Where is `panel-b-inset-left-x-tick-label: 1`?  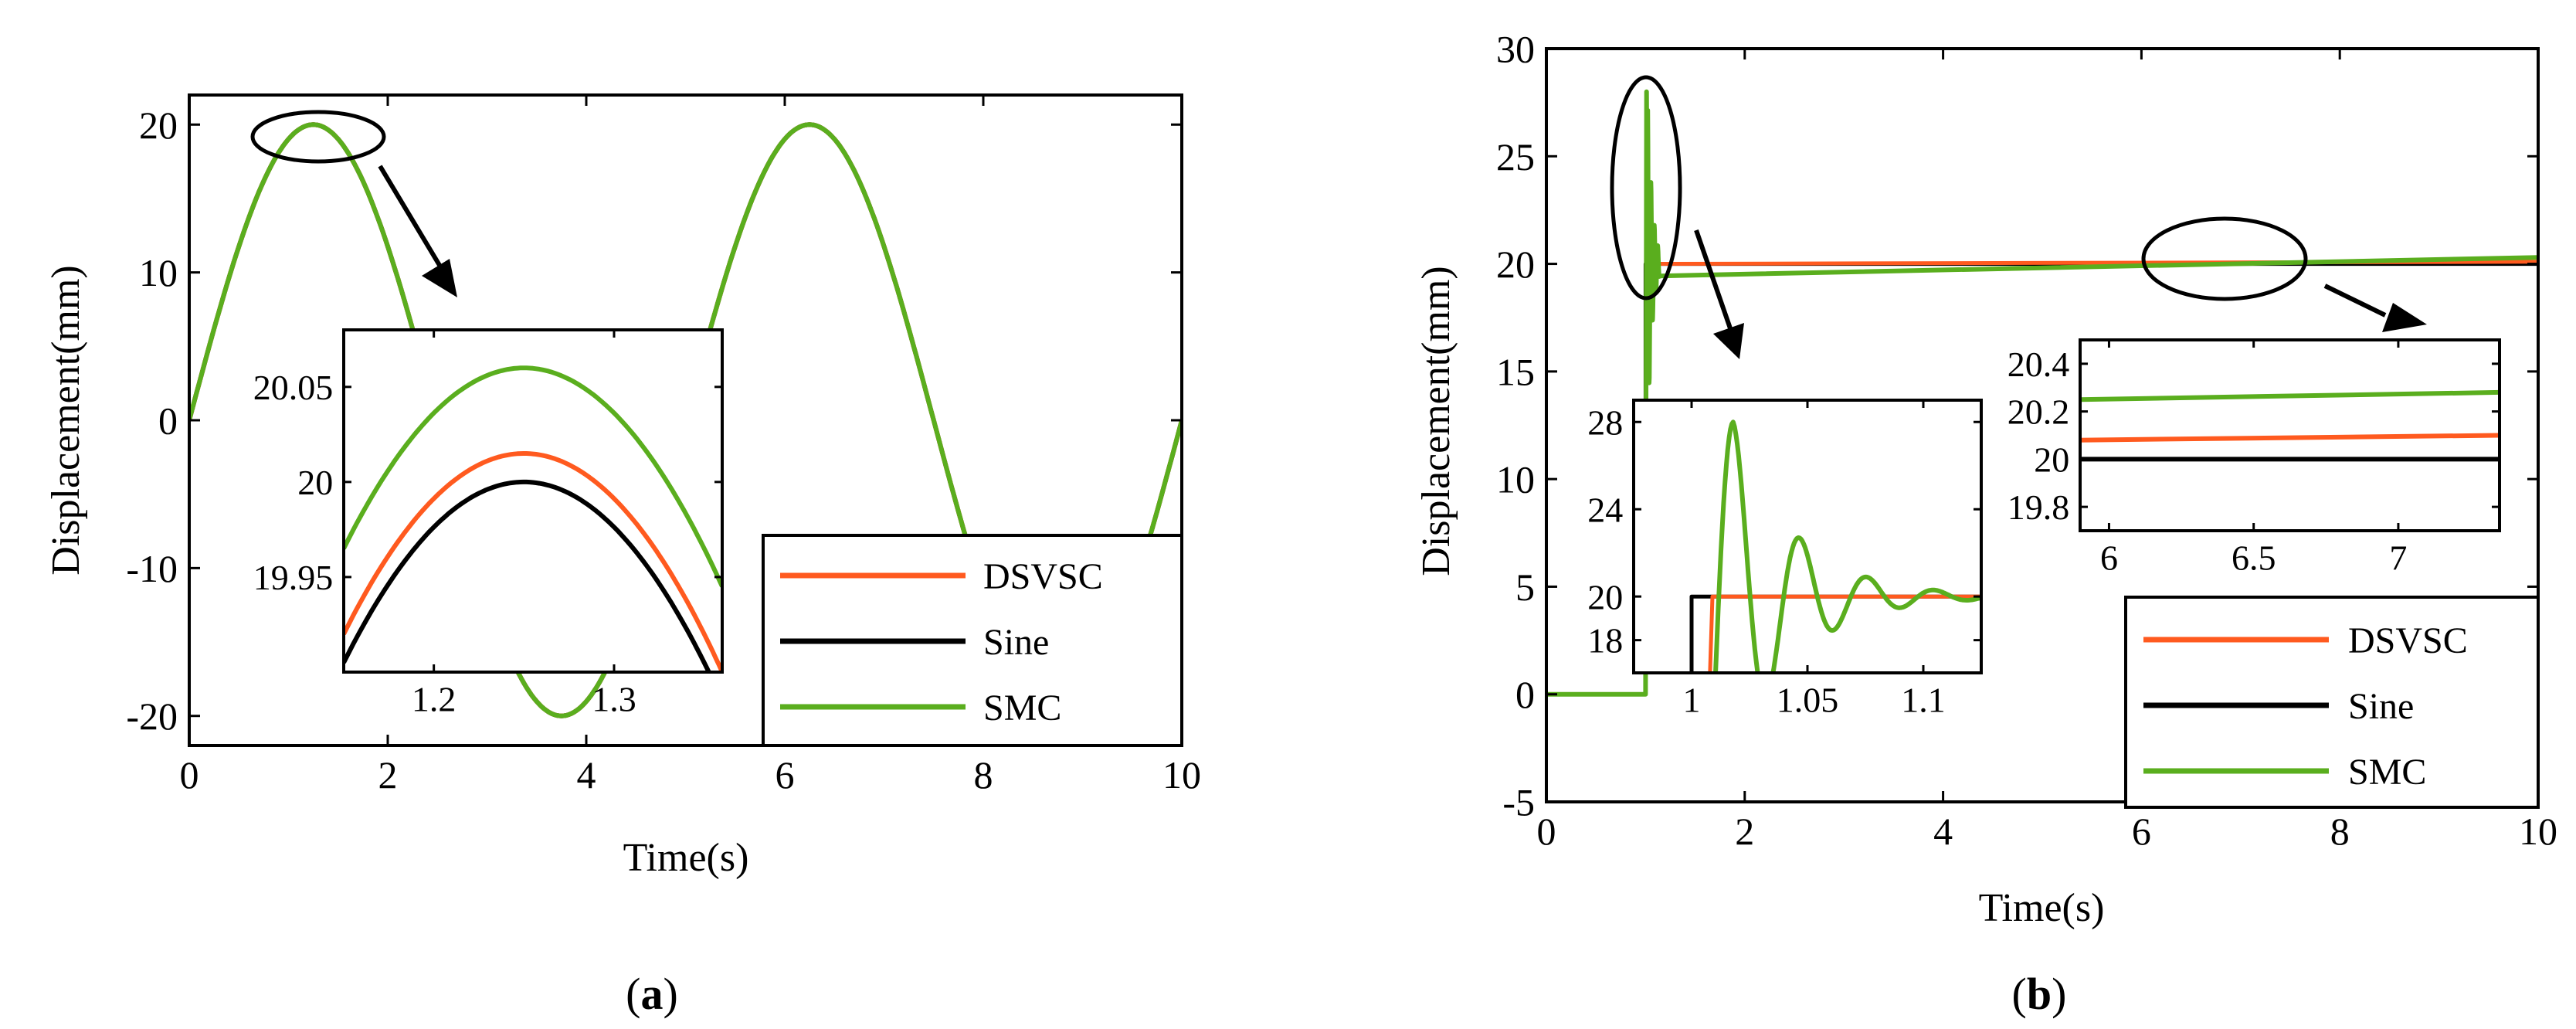 panel-b-inset-left-x-tick-label: 1 is located at coordinates (1692, 700).